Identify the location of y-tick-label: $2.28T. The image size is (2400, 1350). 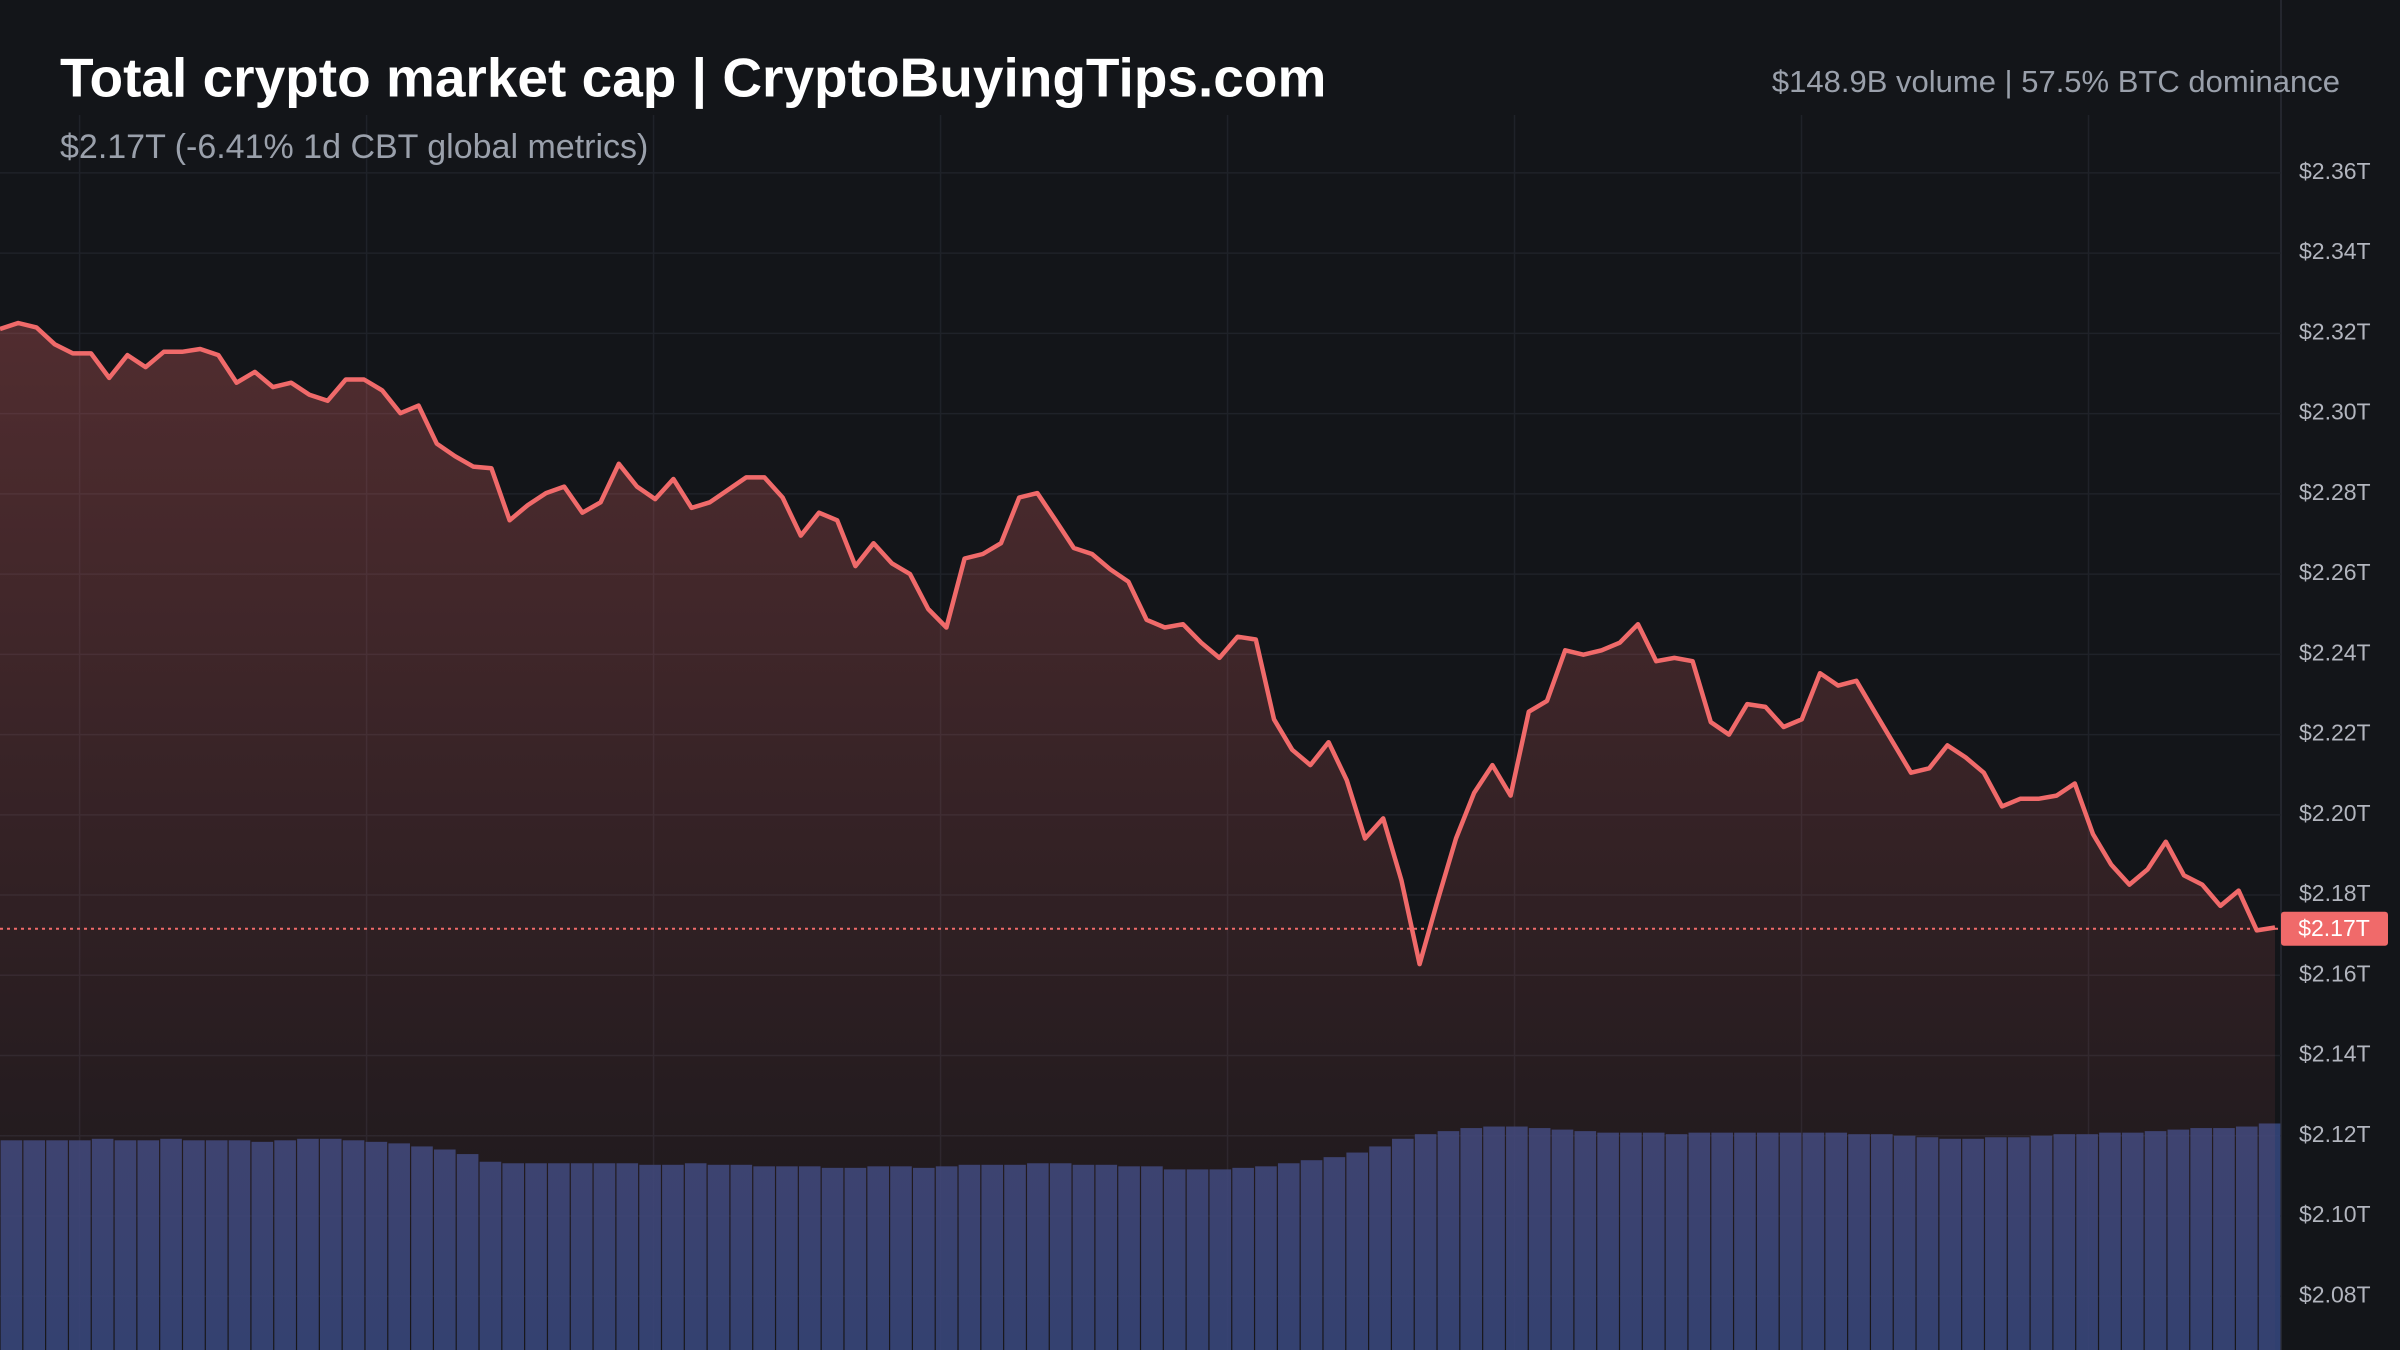
(2335, 492).